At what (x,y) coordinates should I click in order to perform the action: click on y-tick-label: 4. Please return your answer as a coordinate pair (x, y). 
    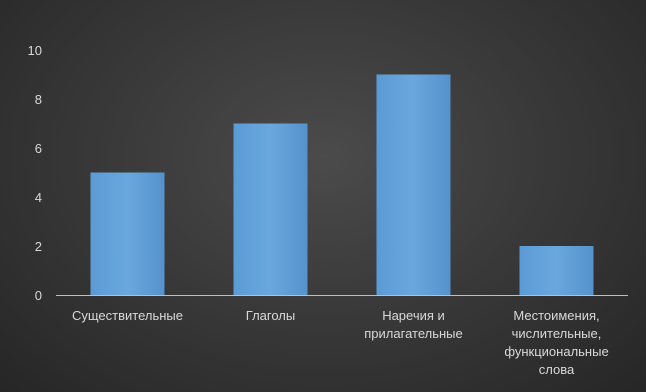
    Looking at the image, I should click on (38, 197).